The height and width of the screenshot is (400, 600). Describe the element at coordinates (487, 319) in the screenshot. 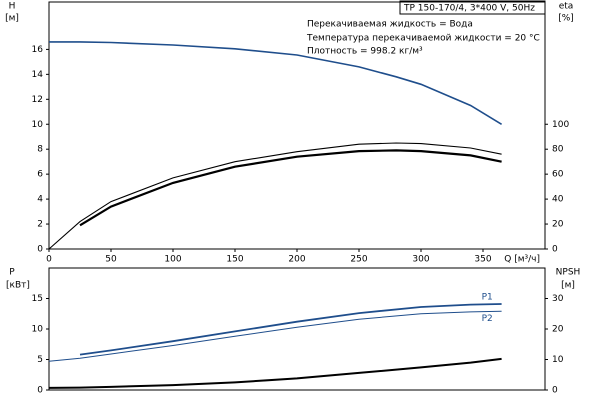

I see `series-label: P2` at that location.